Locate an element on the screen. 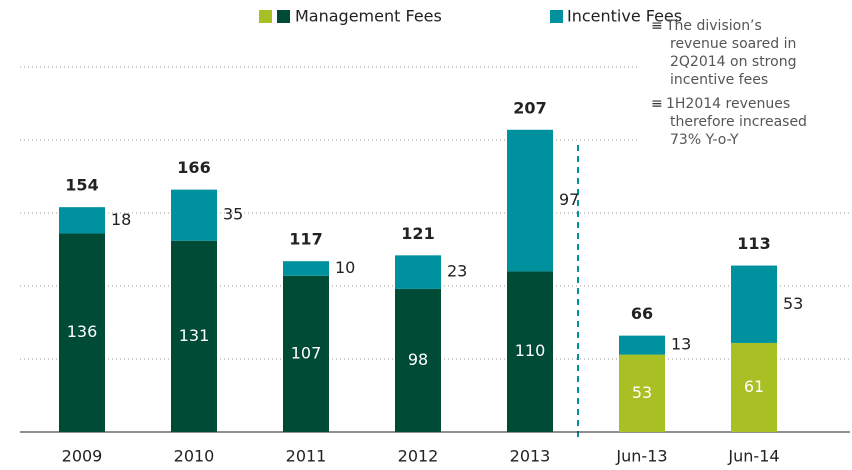  total-label: 113 is located at coordinates (753, 243).